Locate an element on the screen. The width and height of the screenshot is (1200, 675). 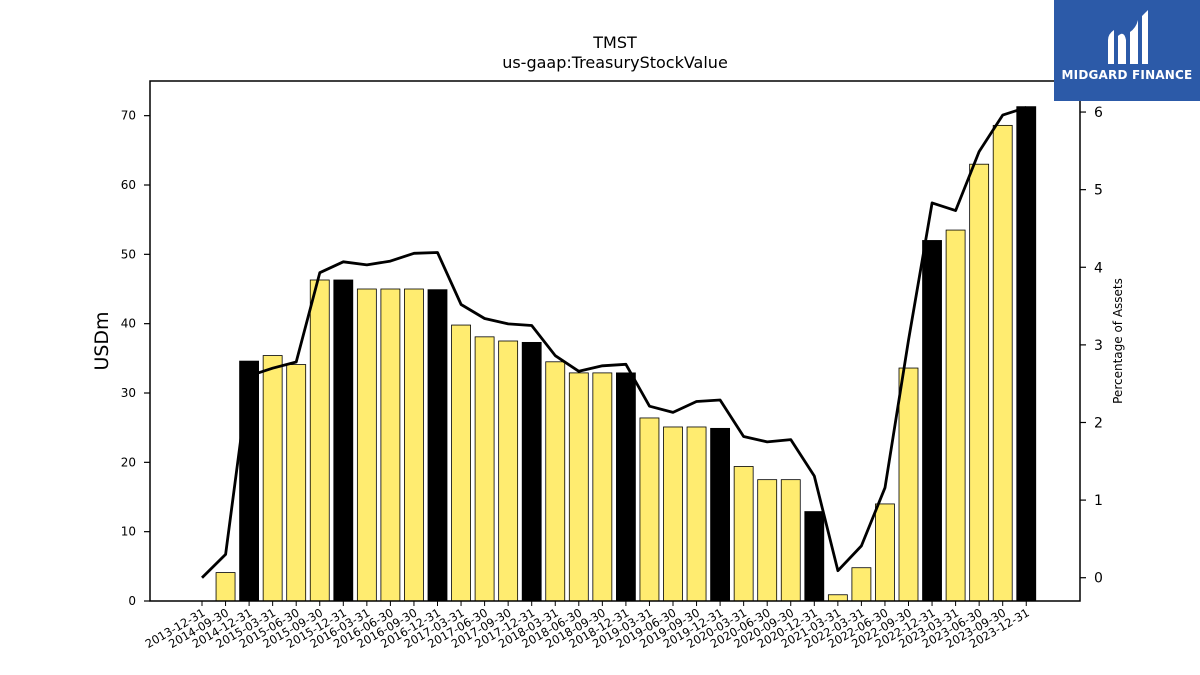
y-tick-label: 10 is located at coordinates (128, 532).